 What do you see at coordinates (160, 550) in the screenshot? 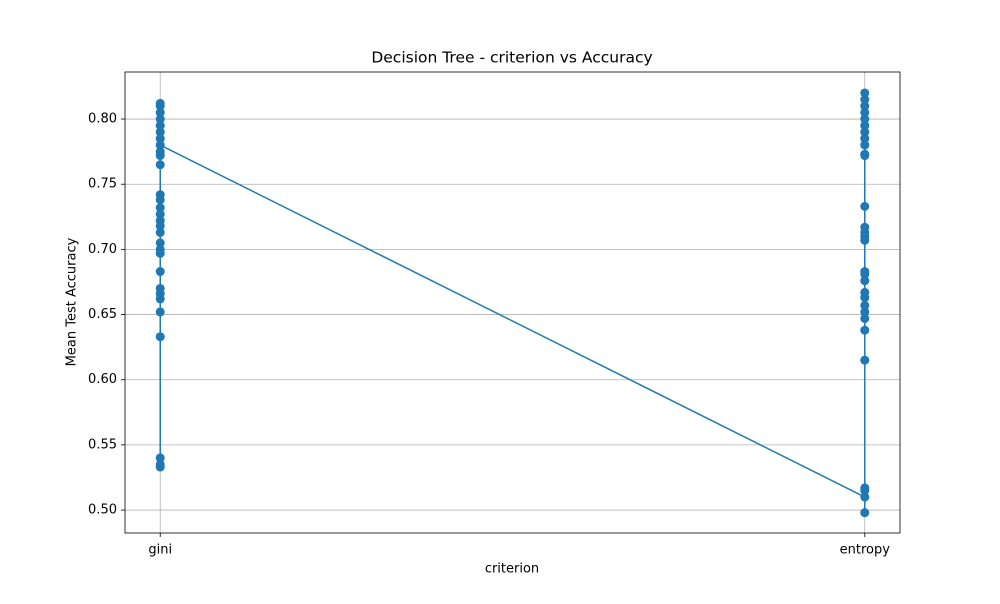
I see `x-tick-label: gini` at bounding box center [160, 550].